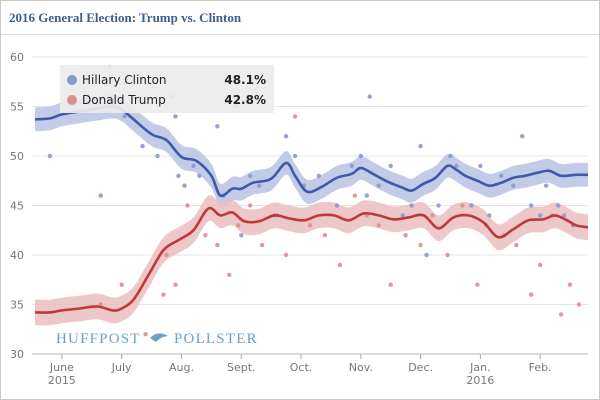 The height and width of the screenshot is (400, 600). I want to click on x-tick-sublabel: 2015, so click(62, 380).